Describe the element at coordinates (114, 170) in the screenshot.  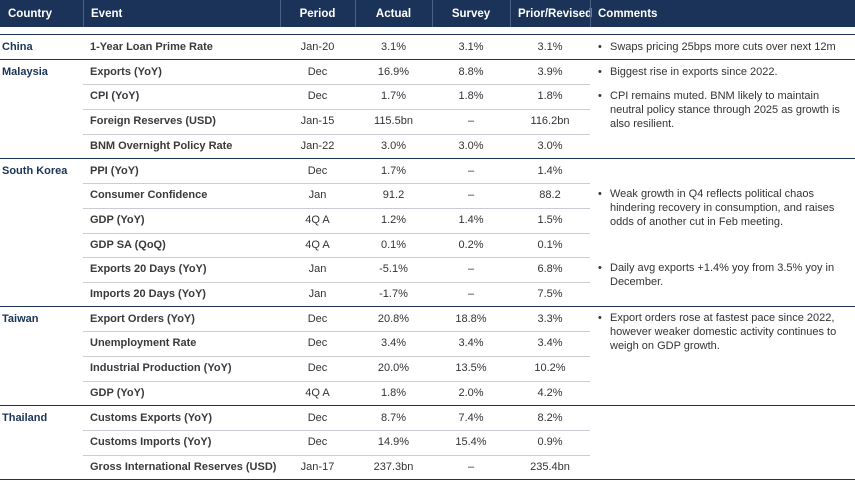
I see `event: PPI (YoY)` at that location.